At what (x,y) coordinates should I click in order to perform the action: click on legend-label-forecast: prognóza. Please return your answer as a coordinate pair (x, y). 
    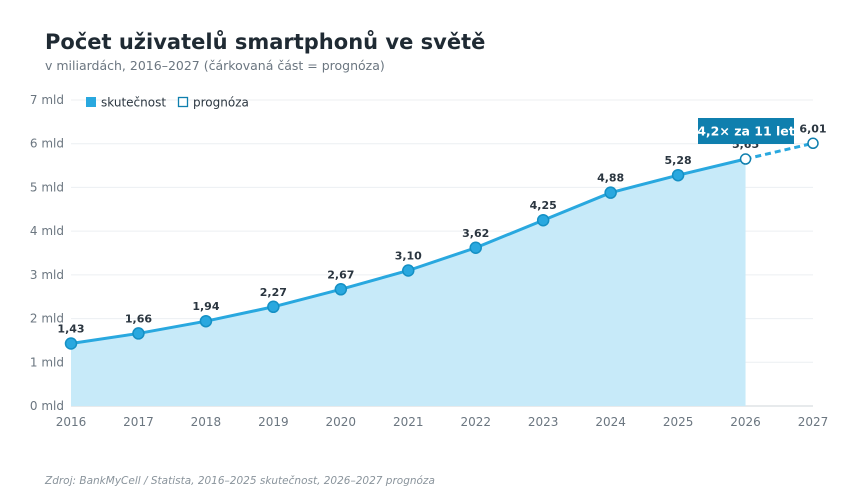
    Looking at the image, I should click on (221, 103).